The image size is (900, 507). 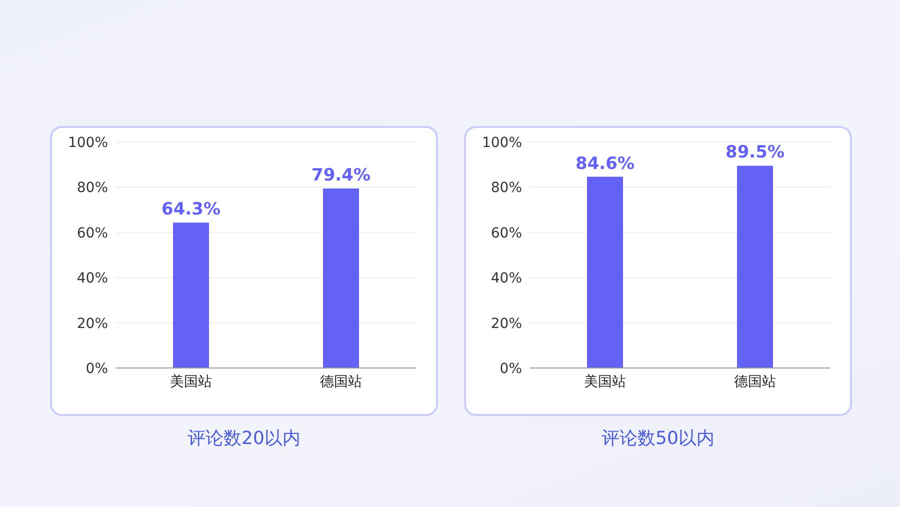 What do you see at coordinates (755, 152) in the screenshot?
I see `data-label: 89.5%` at bounding box center [755, 152].